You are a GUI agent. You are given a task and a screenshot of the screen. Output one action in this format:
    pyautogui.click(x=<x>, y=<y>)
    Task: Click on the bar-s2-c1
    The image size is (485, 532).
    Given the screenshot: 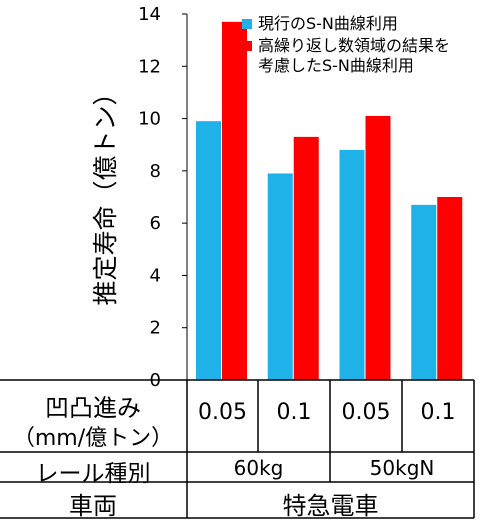 What is the action you would take?
    pyautogui.click(x=234, y=200)
    